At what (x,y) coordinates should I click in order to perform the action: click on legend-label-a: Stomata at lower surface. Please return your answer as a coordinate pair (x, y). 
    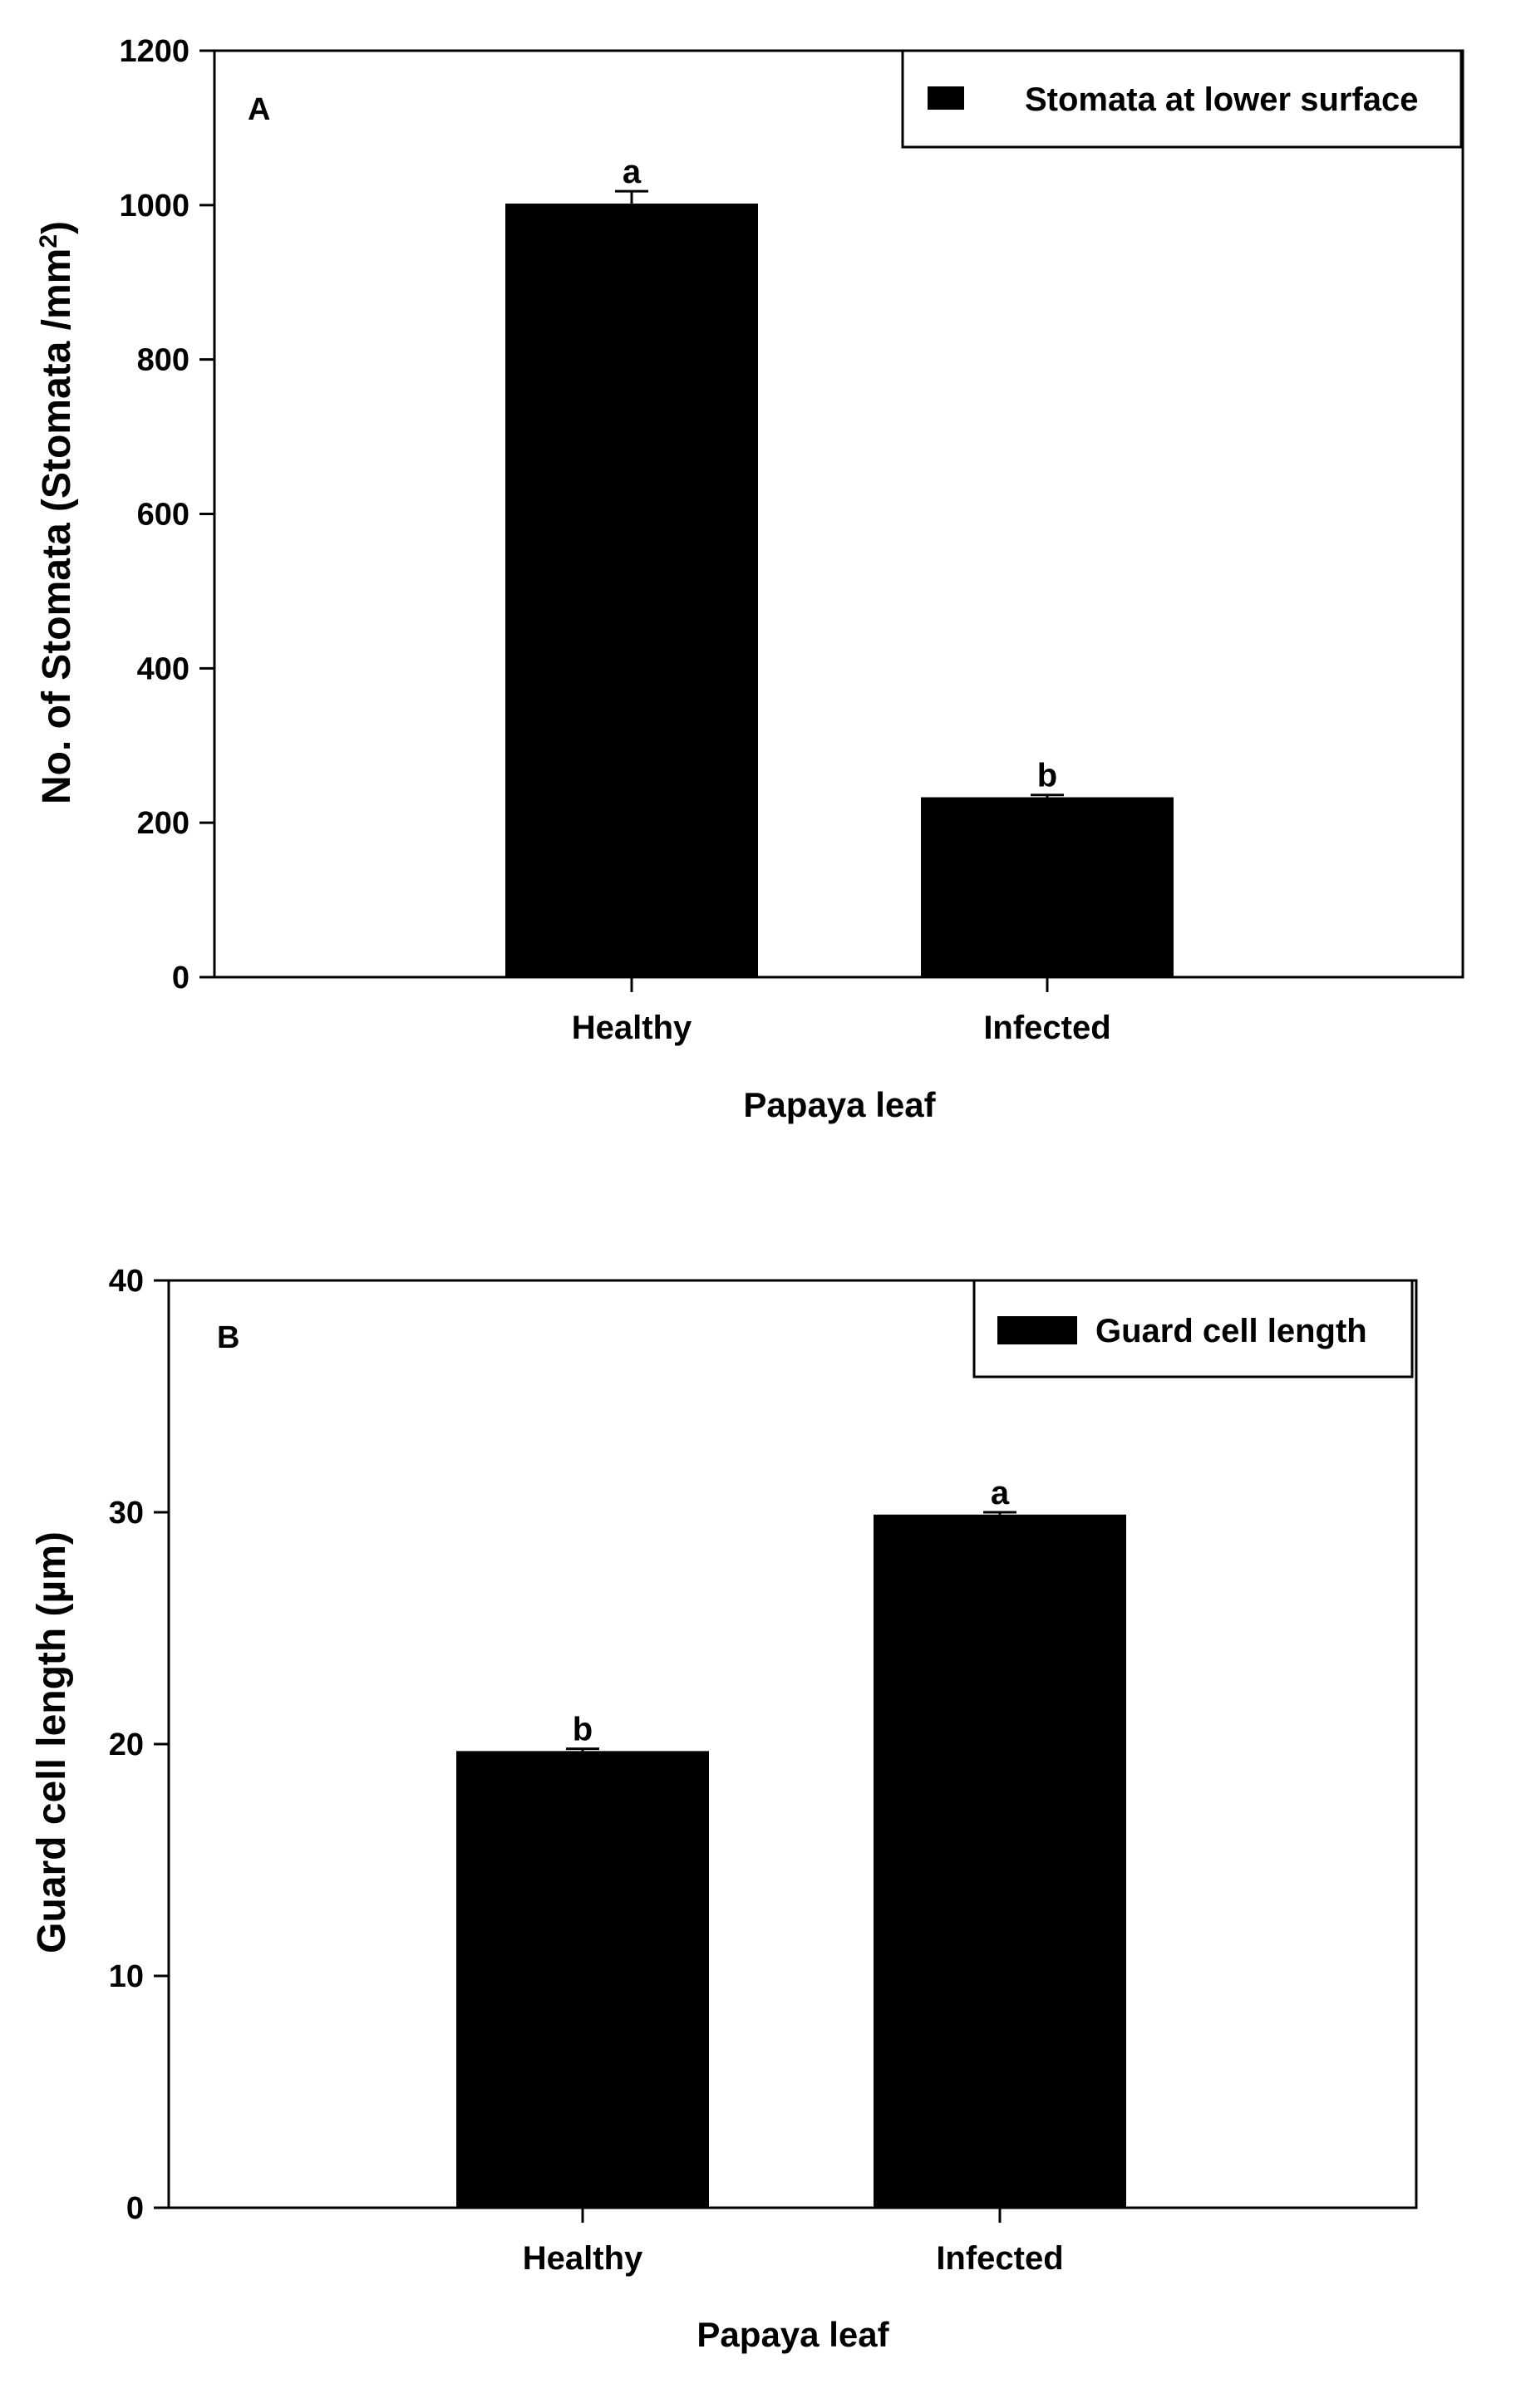
    Looking at the image, I should click on (1222, 99).